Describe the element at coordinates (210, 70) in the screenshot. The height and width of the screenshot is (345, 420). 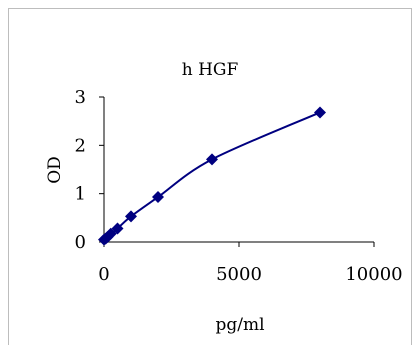
I see `chart-title: h HGF` at that location.